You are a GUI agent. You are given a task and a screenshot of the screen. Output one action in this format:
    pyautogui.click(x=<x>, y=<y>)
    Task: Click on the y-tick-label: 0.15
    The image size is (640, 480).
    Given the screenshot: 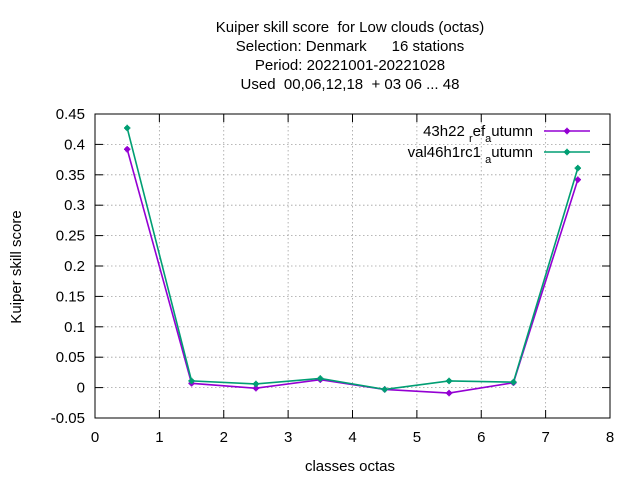 What is the action you would take?
    pyautogui.click(x=70, y=296)
    